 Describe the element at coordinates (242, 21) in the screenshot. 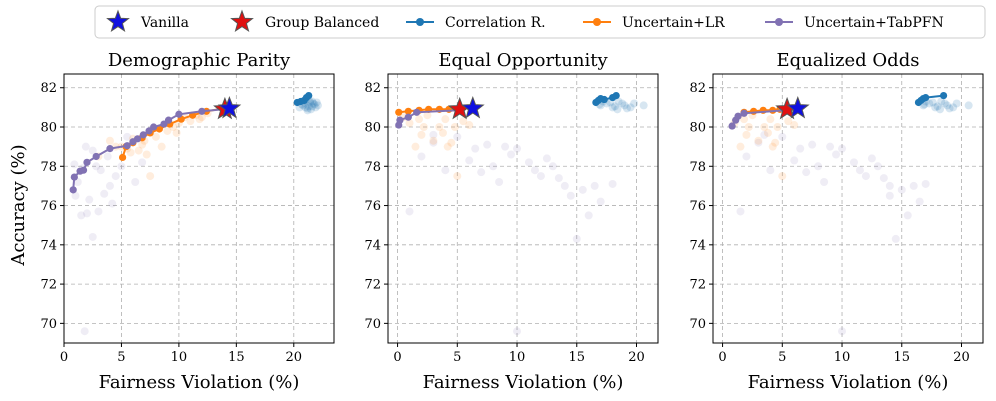

I see `legend-group-balanced-star` at that location.